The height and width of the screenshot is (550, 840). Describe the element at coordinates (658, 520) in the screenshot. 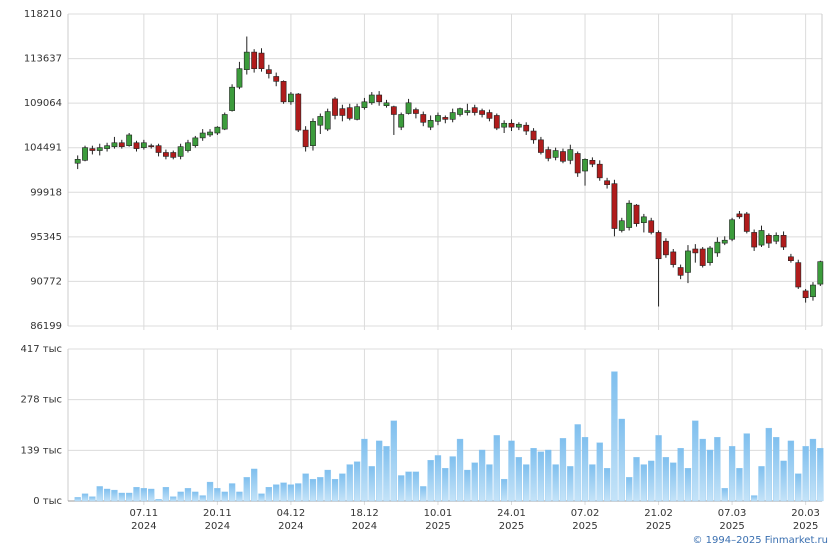

I see `x-tick-label: 21.02 2025` at that location.